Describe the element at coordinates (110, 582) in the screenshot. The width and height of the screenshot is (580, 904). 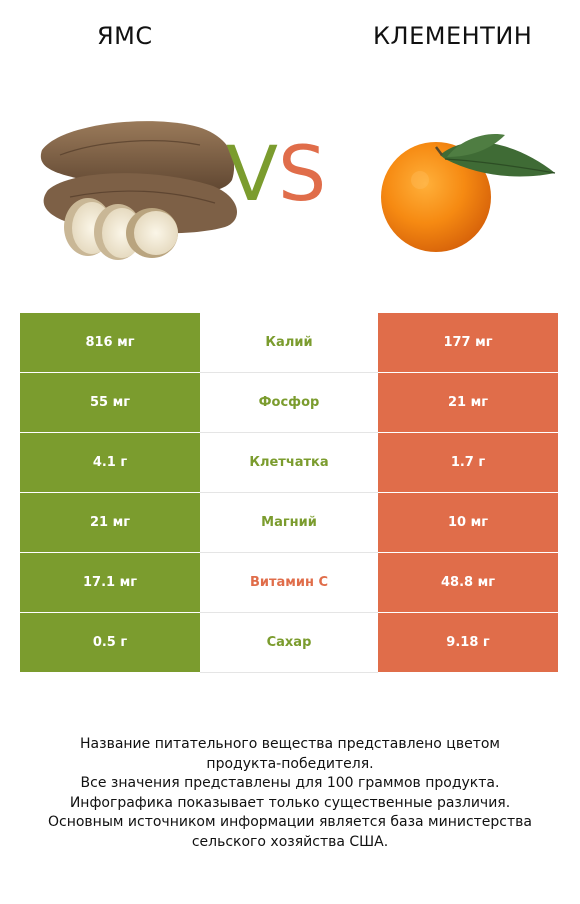
I see `left-value: 17.1 мг` at that location.